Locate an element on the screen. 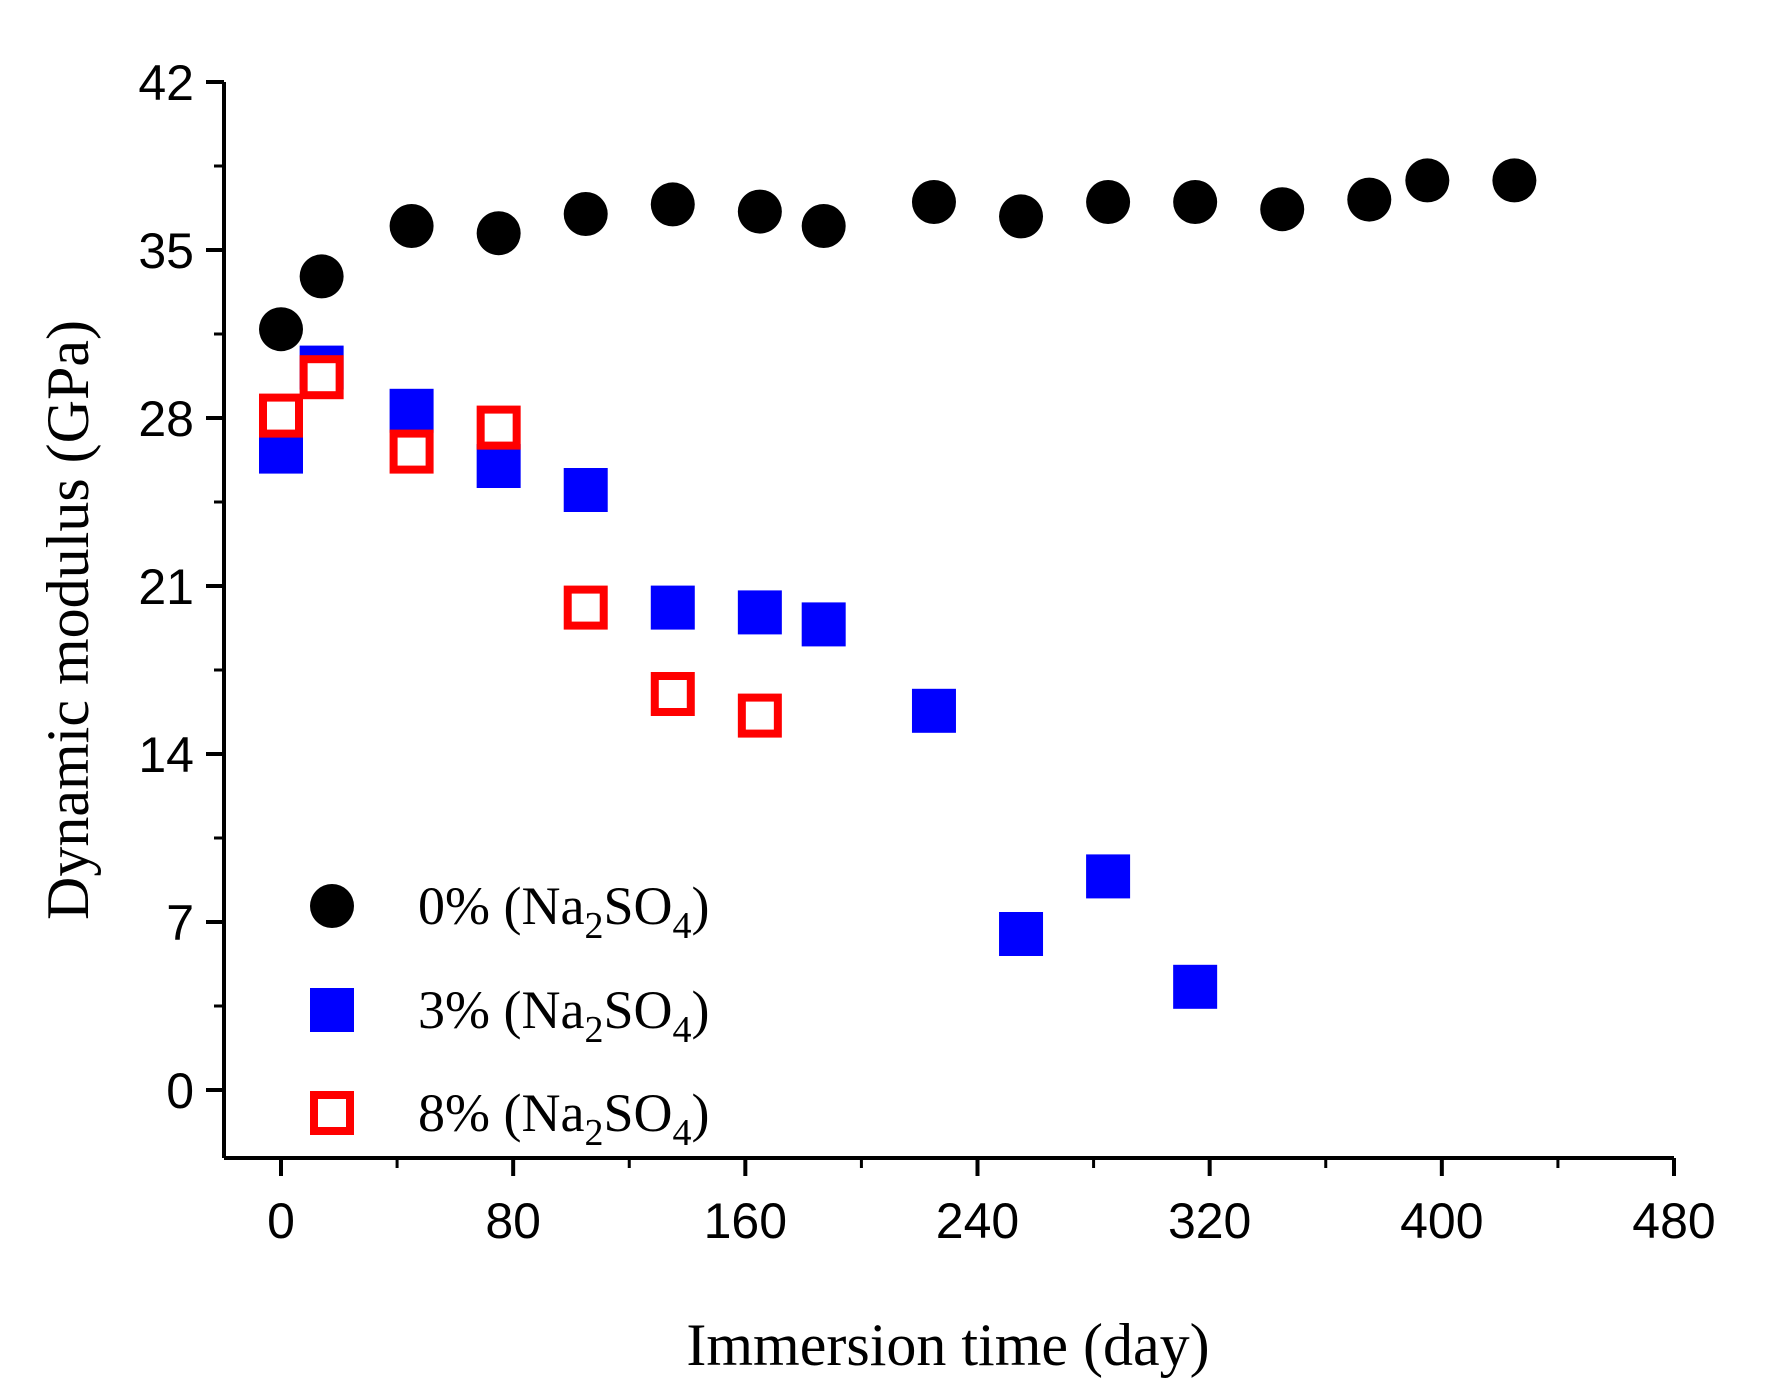 The height and width of the screenshot is (1381, 1768). x-tick-label: 160 is located at coordinates (745, 1221).